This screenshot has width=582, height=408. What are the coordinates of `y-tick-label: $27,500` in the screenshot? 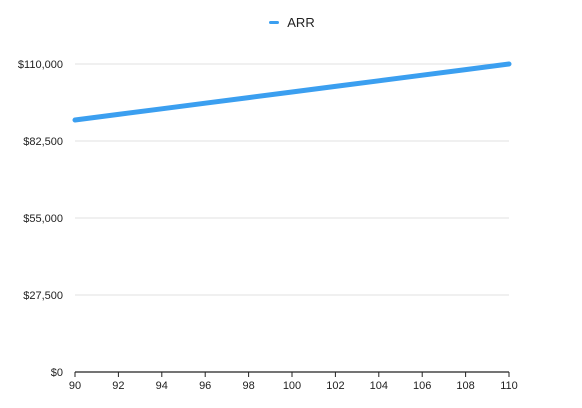 It's located at (43, 296).